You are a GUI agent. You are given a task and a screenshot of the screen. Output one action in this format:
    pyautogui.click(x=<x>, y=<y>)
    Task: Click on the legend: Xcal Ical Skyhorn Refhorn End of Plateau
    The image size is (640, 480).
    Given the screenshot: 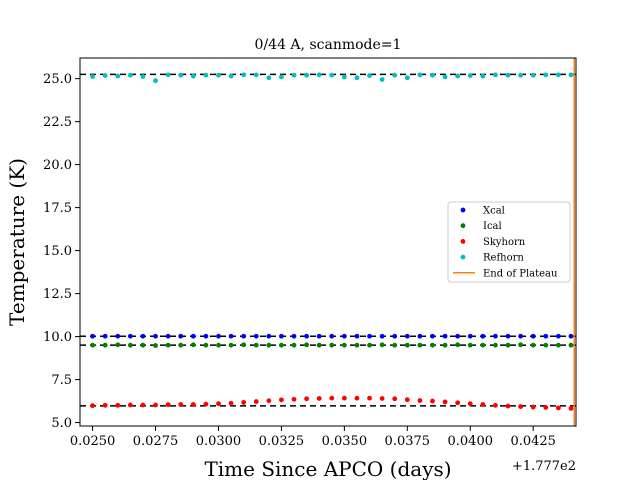 What is the action you would take?
    pyautogui.click(x=509, y=242)
    